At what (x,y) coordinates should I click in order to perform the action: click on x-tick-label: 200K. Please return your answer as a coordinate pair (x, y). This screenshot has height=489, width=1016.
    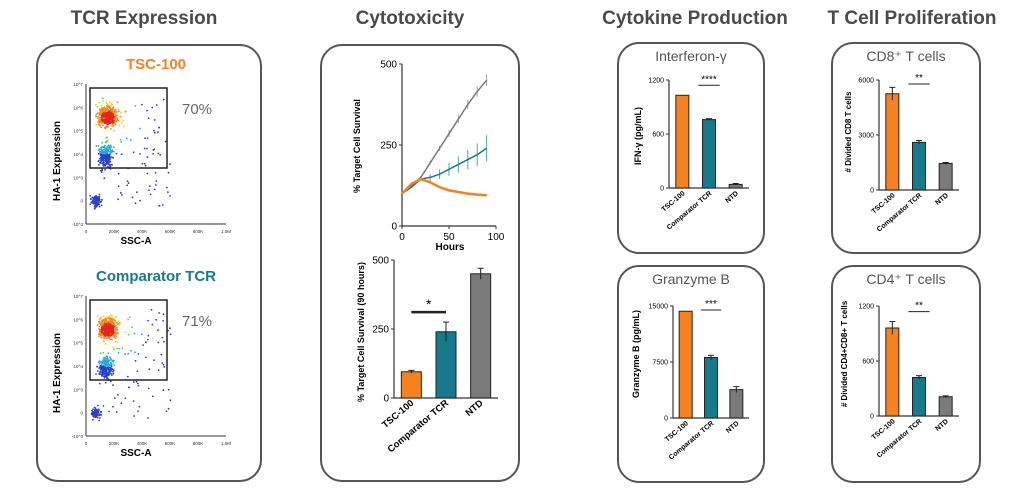
    Looking at the image, I should click on (114, 443).